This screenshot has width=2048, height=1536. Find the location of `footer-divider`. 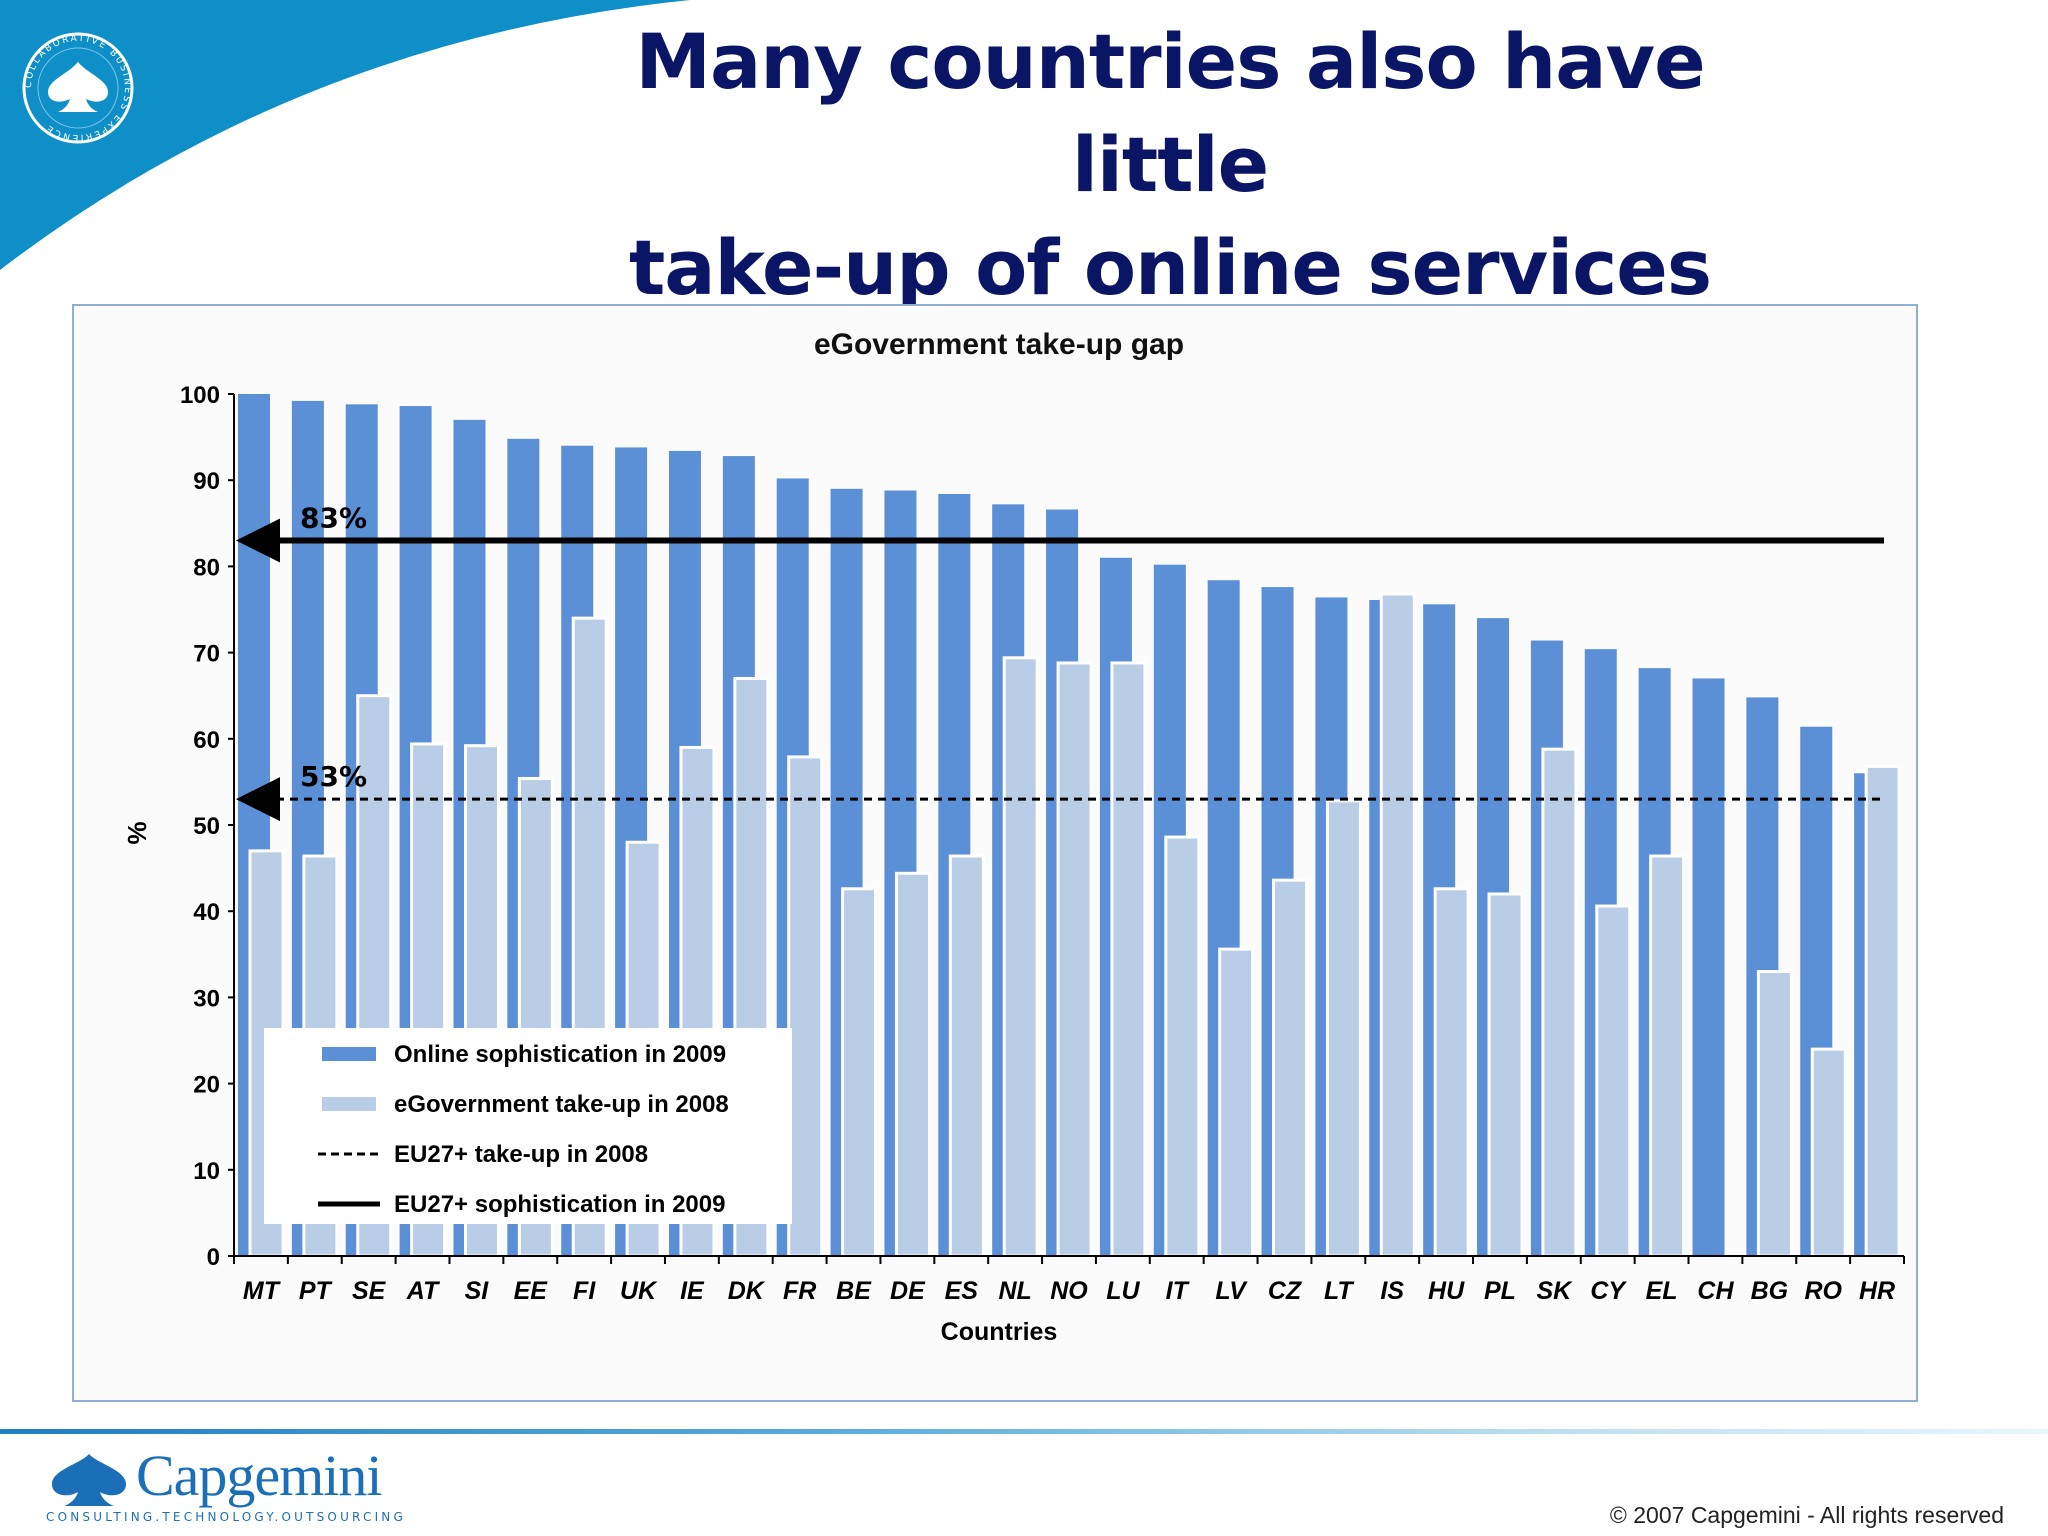

footer-divider is located at coordinates (1024, 1431).